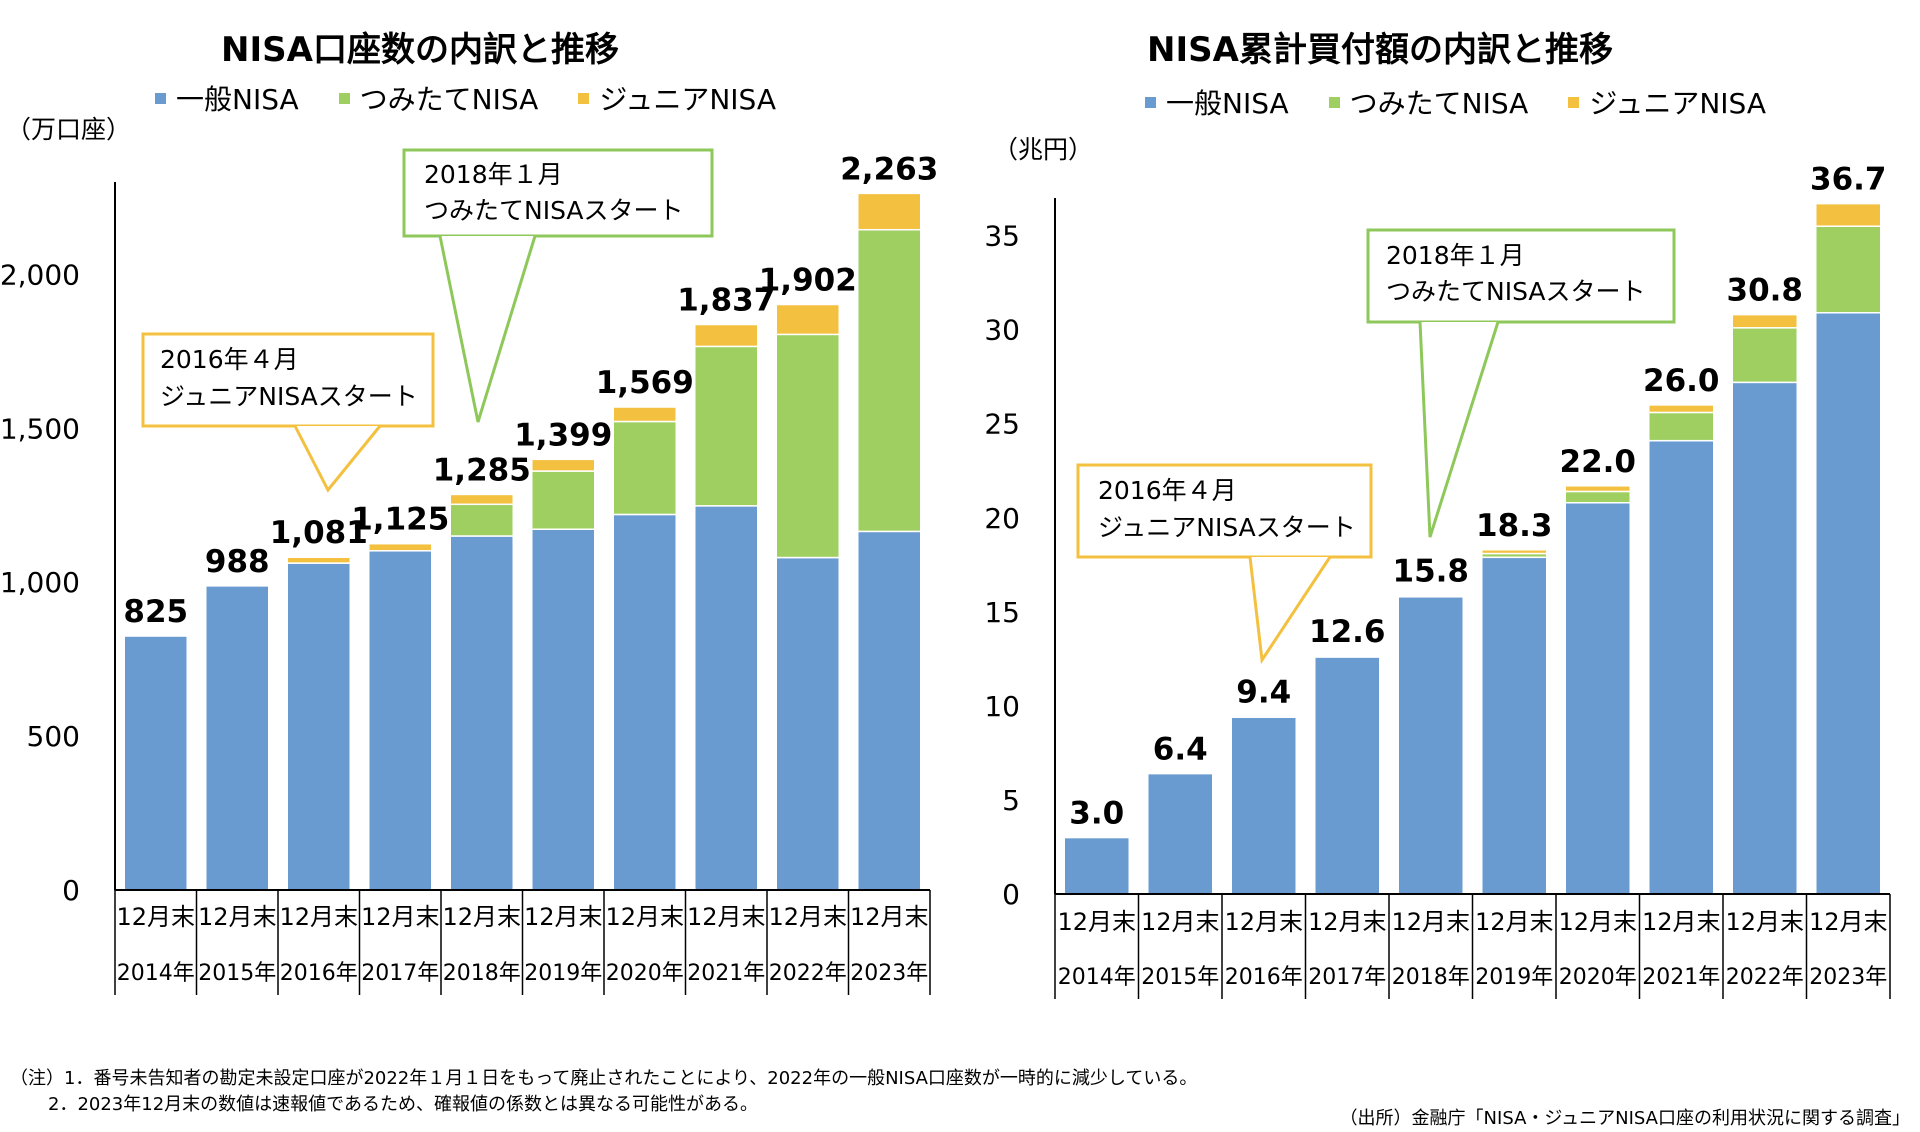 This screenshot has width=1920, height=1132. Describe the element at coordinates (1431, 571) in the screenshot. I see `right-total-label: 15.8` at that location.